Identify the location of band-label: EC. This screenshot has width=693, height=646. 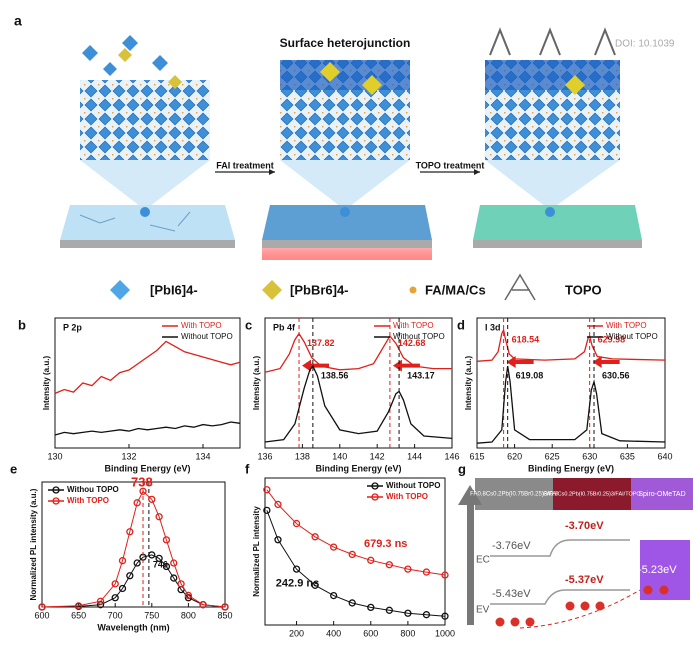
(483, 560).